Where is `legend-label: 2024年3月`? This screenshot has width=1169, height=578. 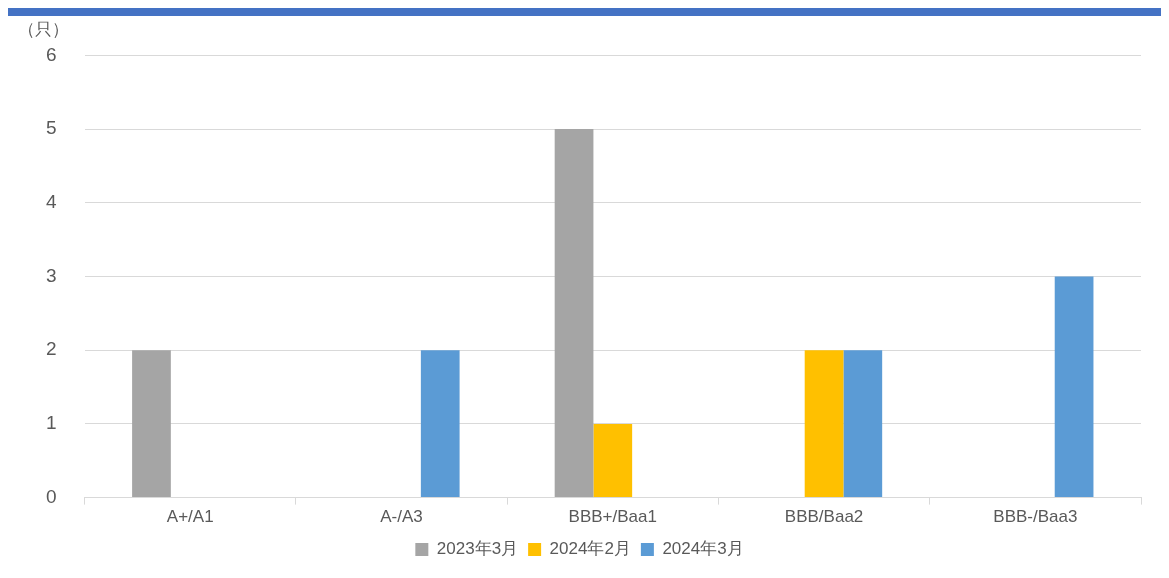
legend-label: 2024年3月 is located at coordinates (703, 549).